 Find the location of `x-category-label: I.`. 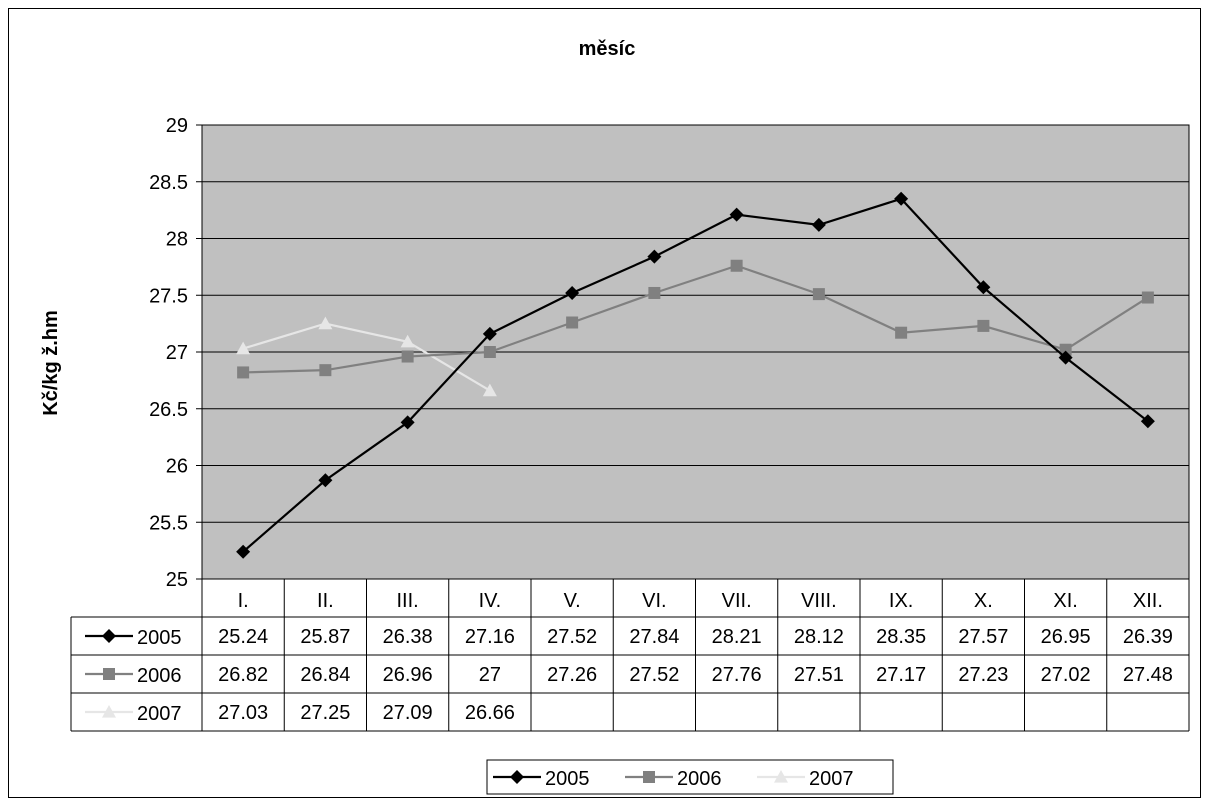

x-category-label: I. is located at coordinates (243, 601).